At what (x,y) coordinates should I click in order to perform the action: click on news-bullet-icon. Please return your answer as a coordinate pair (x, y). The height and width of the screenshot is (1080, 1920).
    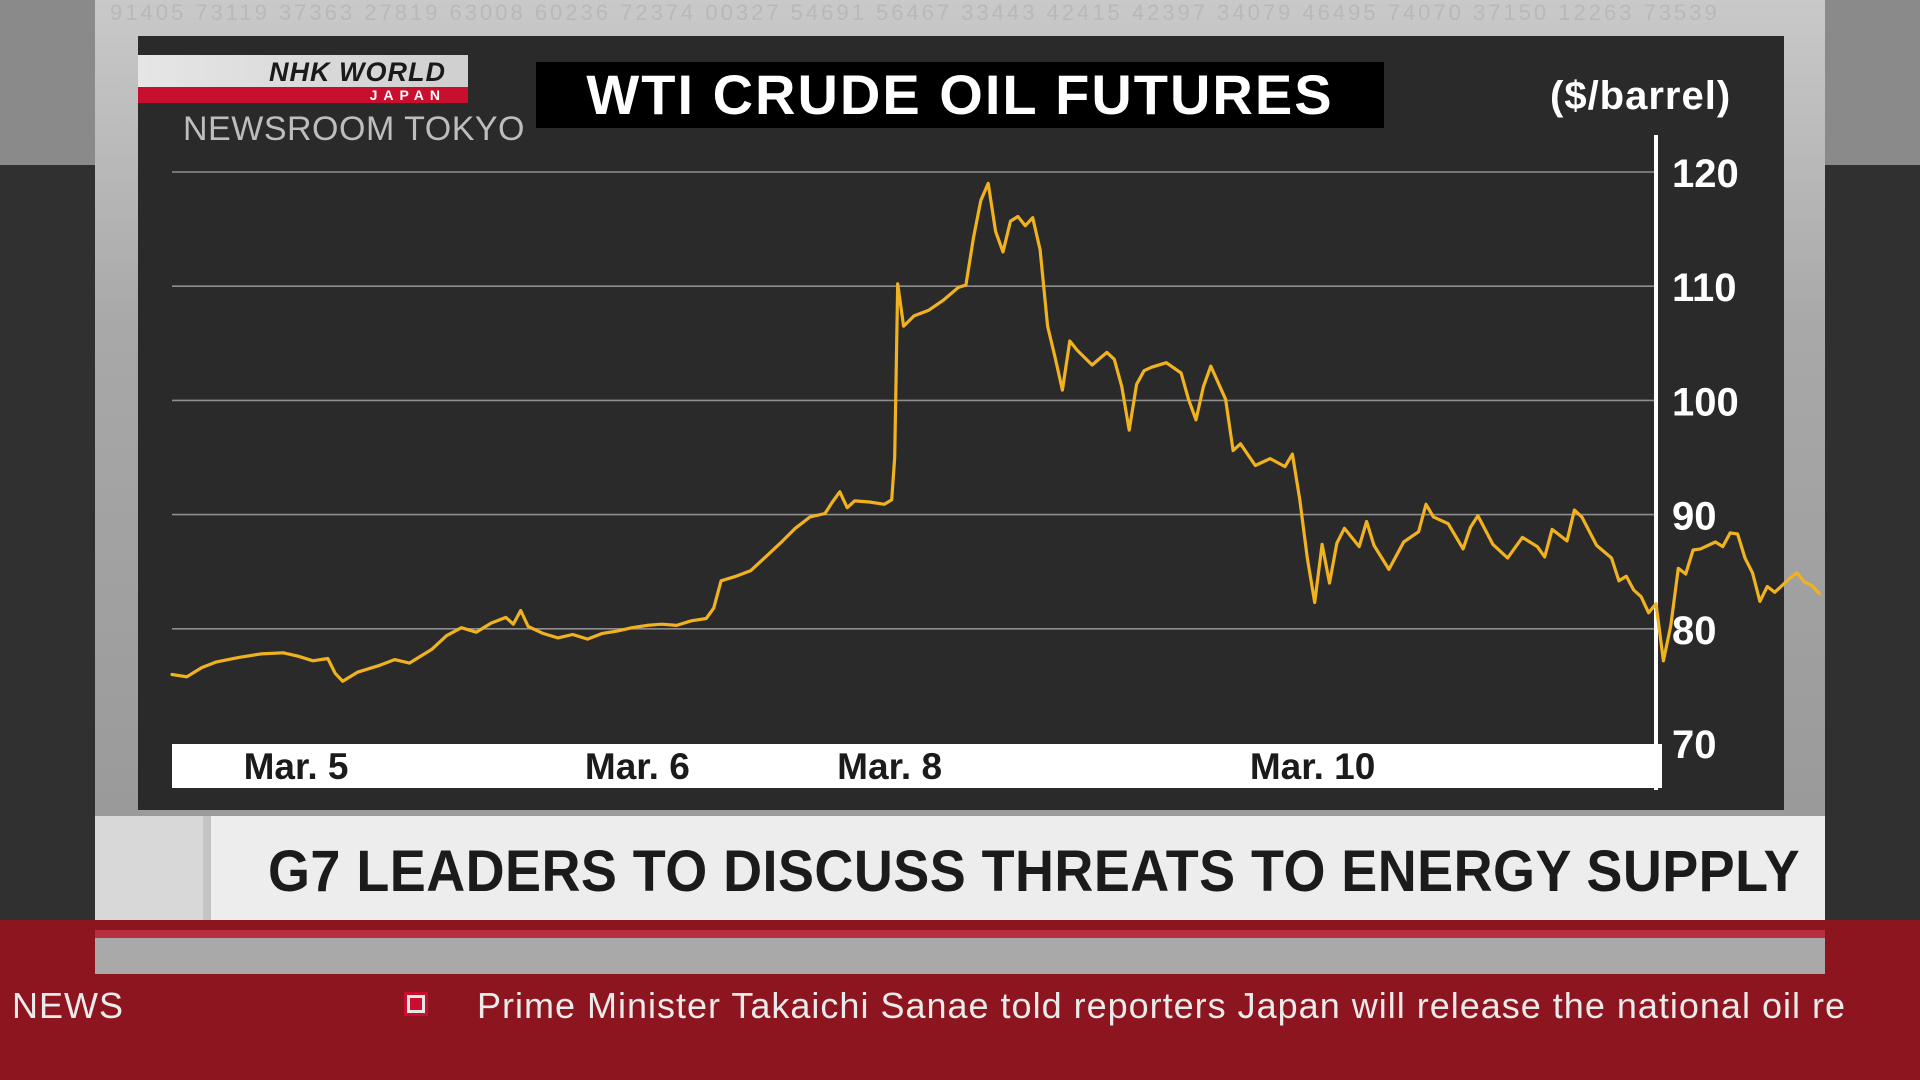
    Looking at the image, I should click on (416, 1004).